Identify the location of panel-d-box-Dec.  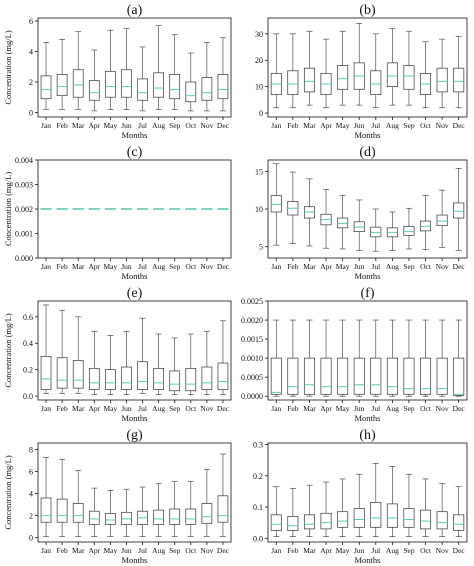
(459, 209).